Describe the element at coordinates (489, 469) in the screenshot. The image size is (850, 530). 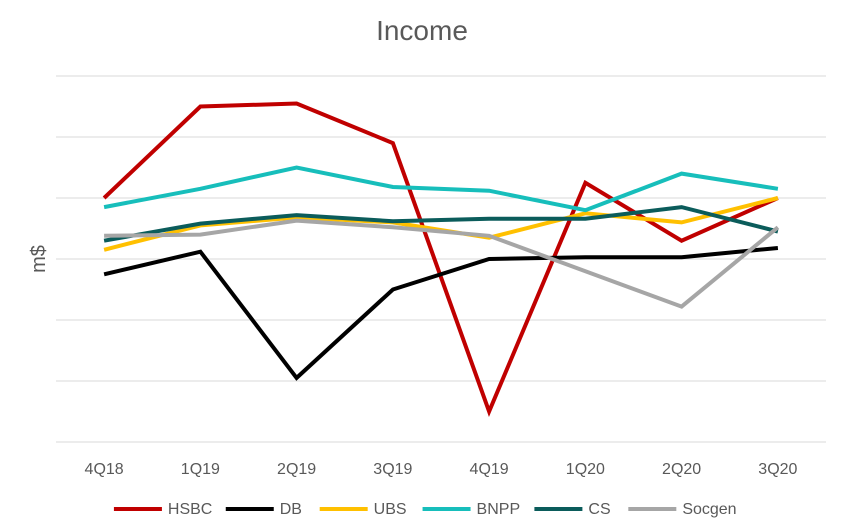
I see `x-tick-label: 4Q19` at that location.